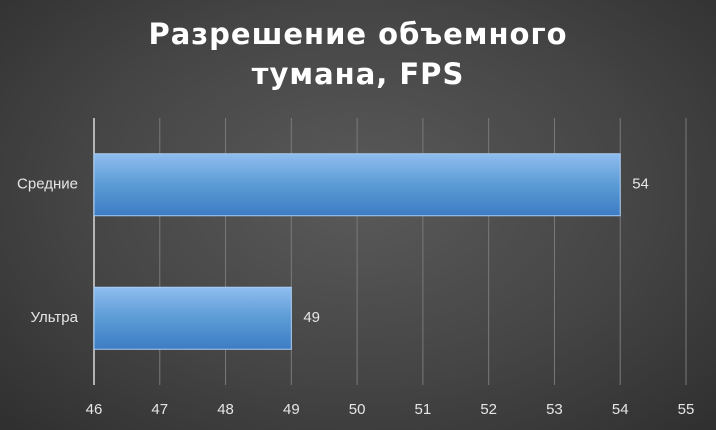  I want to click on data-label: 54, so click(640, 184).